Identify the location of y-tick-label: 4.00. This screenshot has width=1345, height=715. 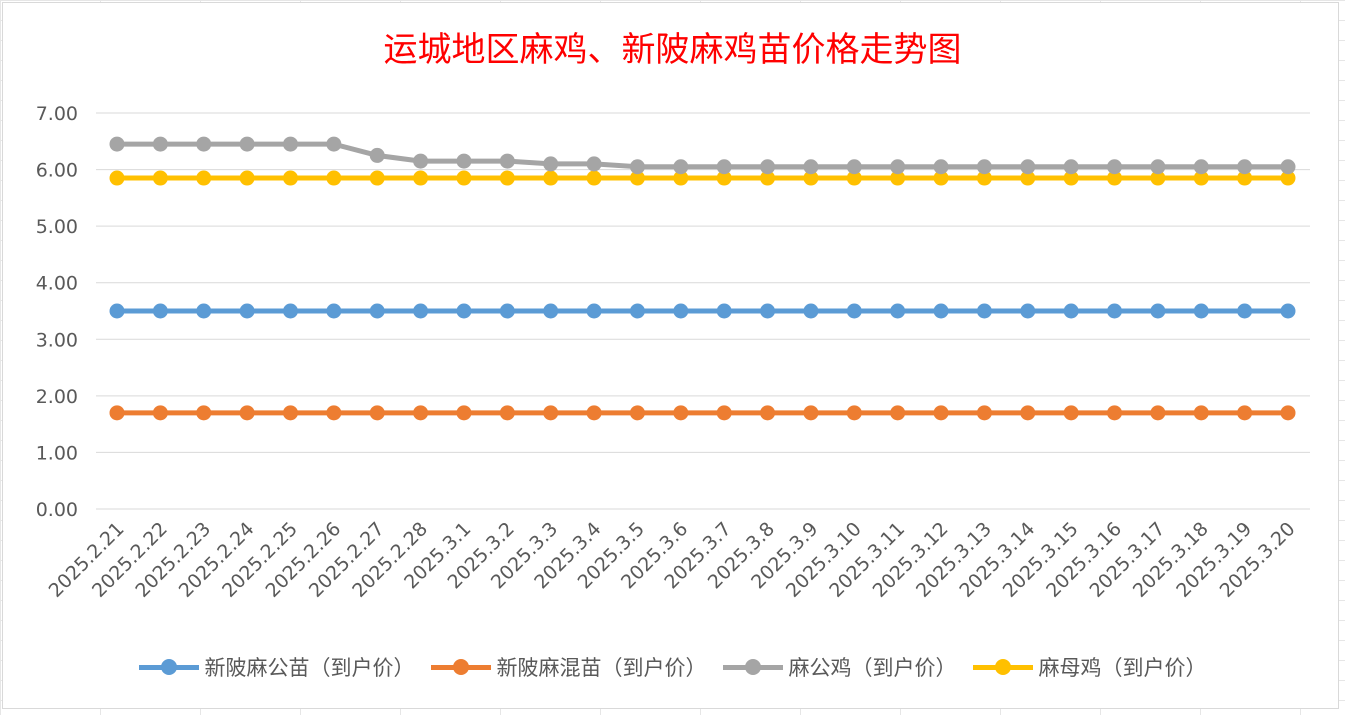
(57, 284).